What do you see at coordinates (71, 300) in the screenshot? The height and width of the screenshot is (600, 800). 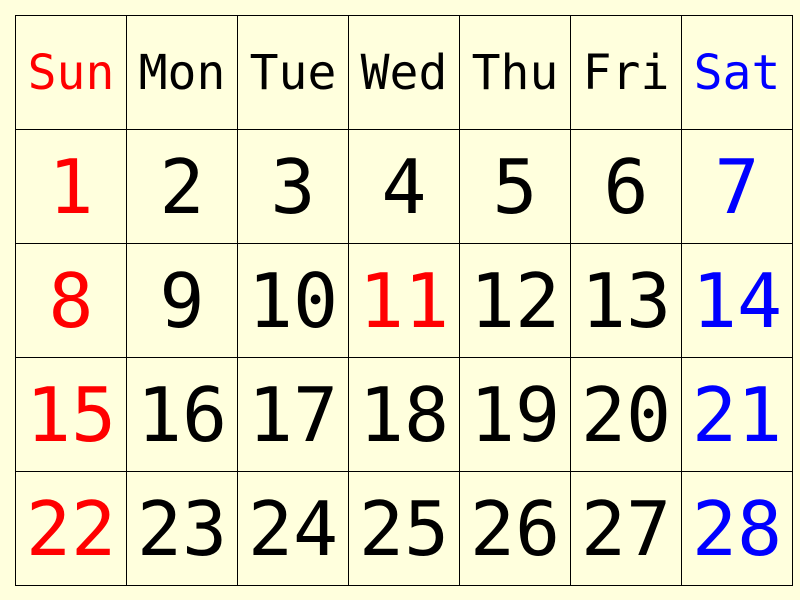 I see `day-cell: 8` at bounding box center [71, 300].